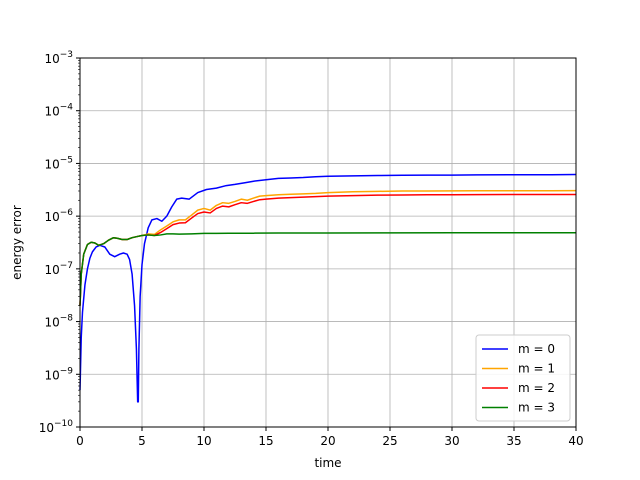  Describe the element at coordinates (327, 441) in the screenshot. I see `x-tick-label: 20` at that location.